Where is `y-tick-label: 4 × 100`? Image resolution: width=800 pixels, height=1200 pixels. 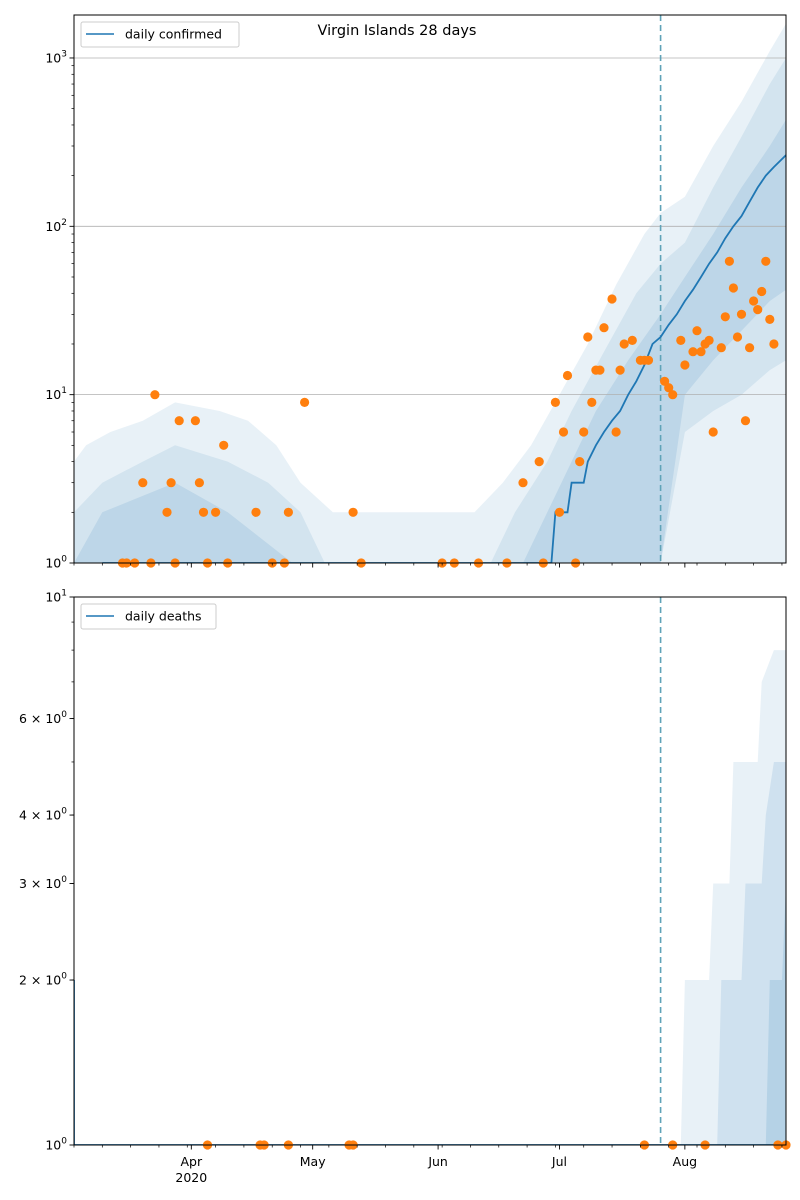
y-tick-label: 4 × 100 is located at coordinates (43, 815).